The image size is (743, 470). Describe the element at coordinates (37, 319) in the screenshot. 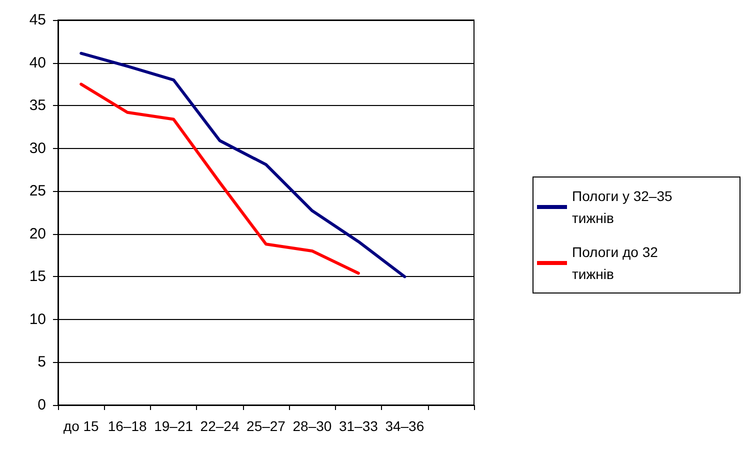

I see `y-tick-label: 10` at that location.